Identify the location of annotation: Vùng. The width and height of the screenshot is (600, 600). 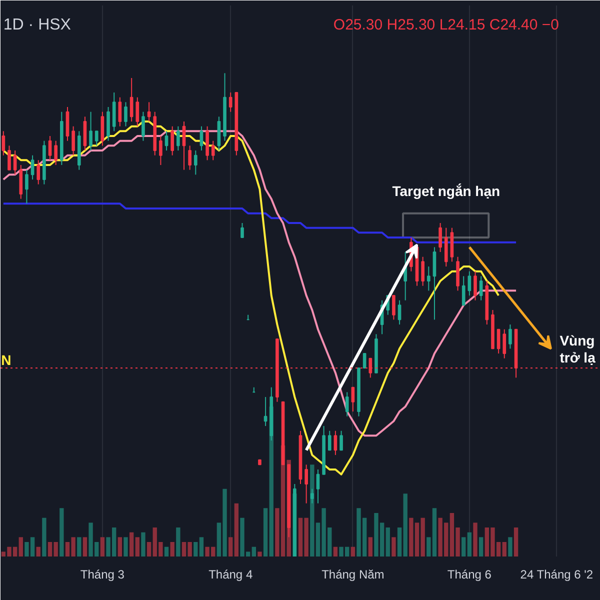
(577, 340).